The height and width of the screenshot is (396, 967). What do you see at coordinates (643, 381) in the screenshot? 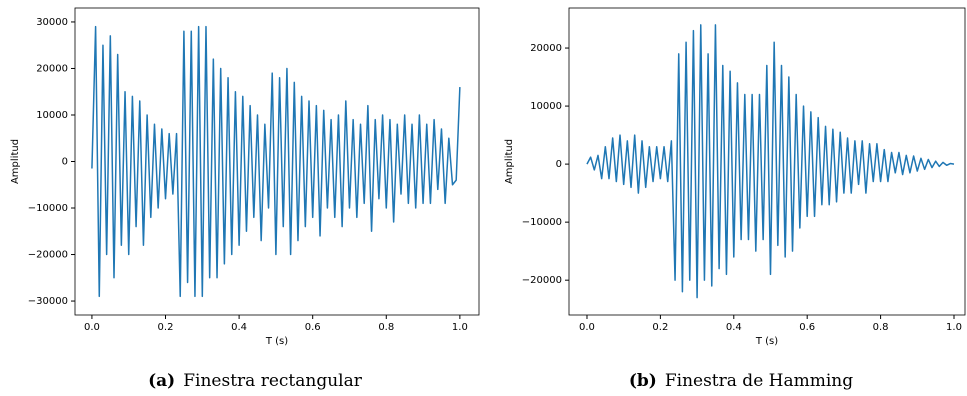
I see `caption-label: (b)` at bounding box center [643, 381].